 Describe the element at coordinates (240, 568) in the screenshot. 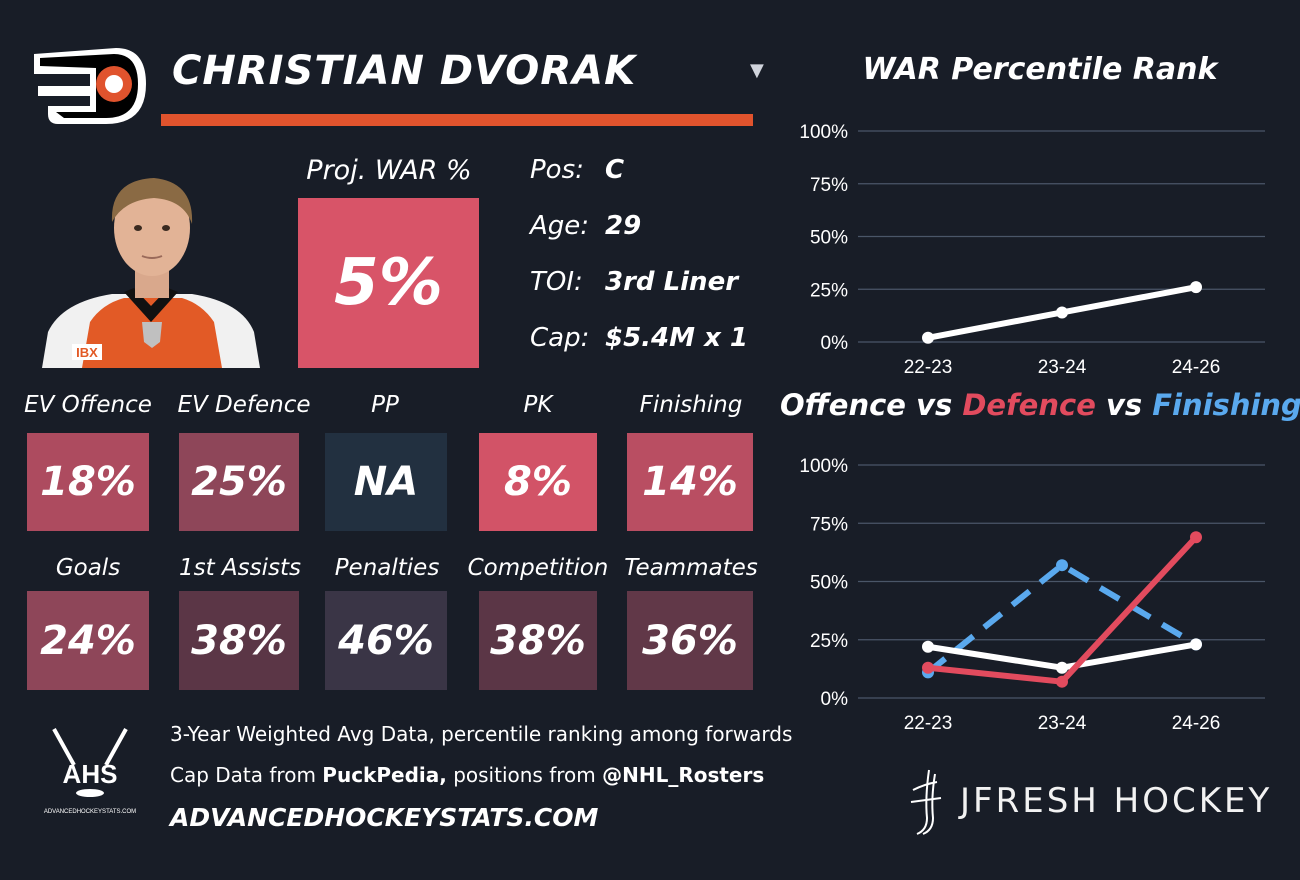

I see `tile-label-1st-assists: 1st Assists` at that location.